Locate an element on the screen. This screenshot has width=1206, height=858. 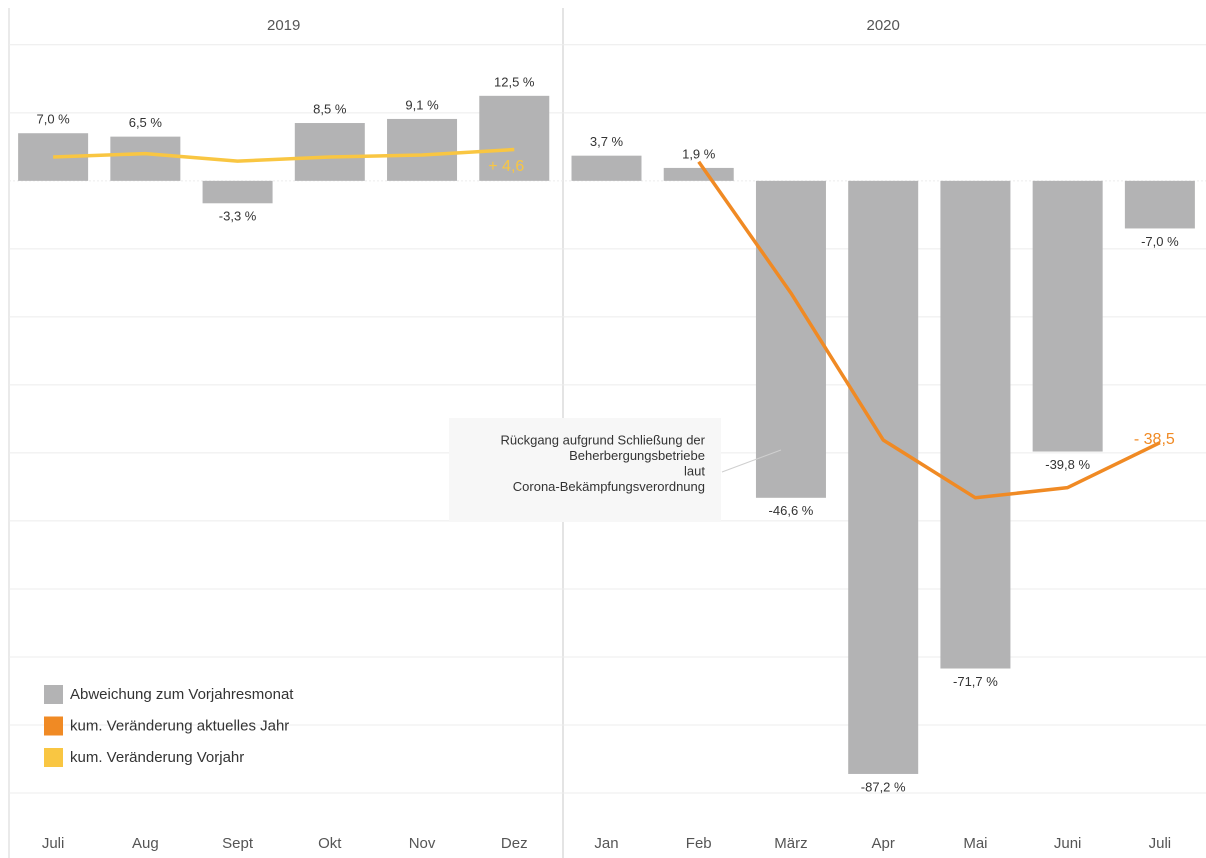
year-label: 2020 is located at coordinates (883, 25).